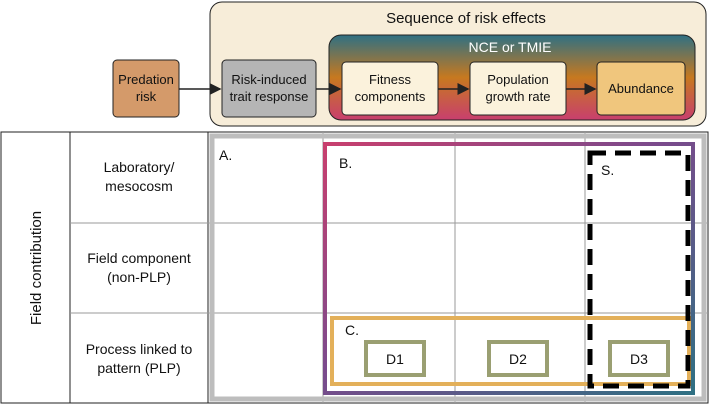 Image resolution: width=709 pixels, height=404 pixels. Describe the element at coordinates (390, 88) in the screenshot. I see `fitness-box: Fitness components` at that location.